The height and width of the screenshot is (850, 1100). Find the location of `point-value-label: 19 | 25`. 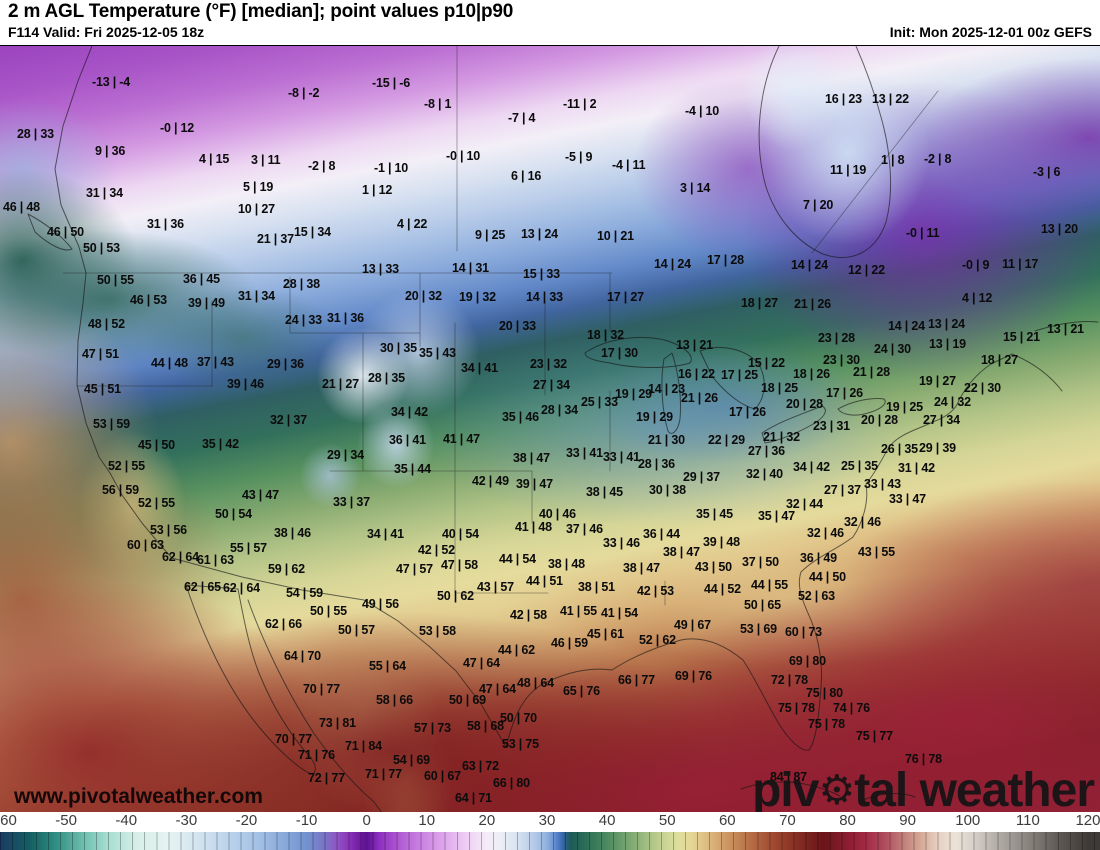

point-value-label: 19 | 25 is located at coordinates (904, 407).